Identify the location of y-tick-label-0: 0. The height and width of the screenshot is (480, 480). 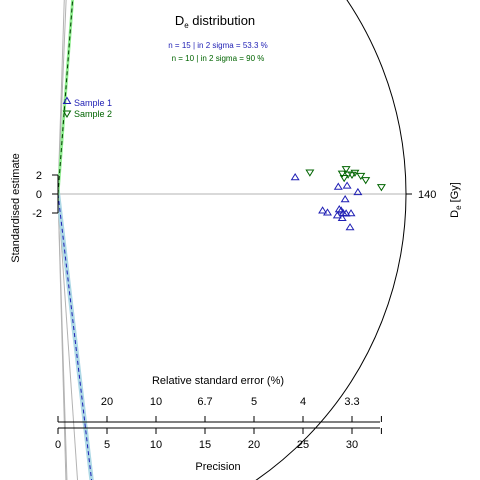
(39, 195).